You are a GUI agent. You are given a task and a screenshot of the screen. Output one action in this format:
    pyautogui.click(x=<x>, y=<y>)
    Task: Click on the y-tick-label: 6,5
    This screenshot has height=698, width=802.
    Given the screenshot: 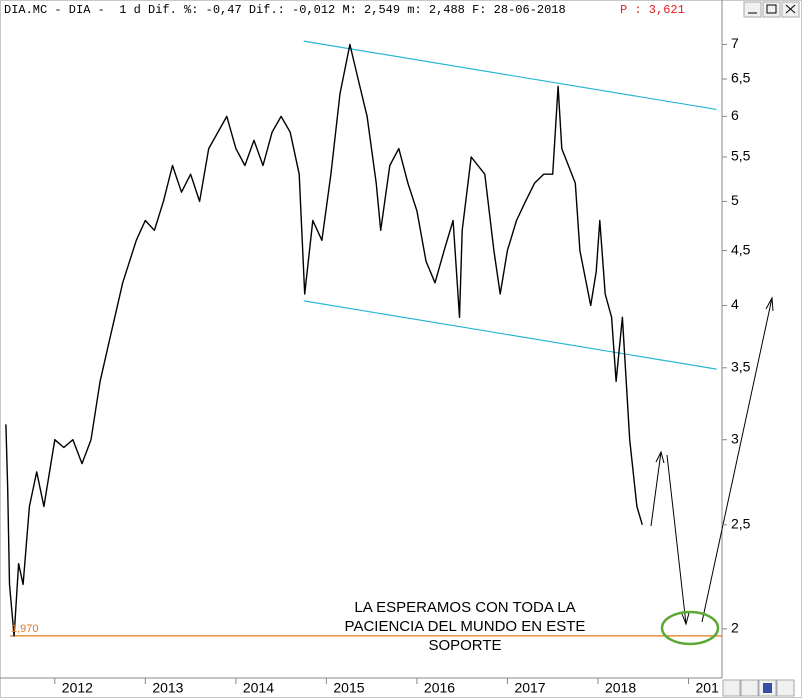 What is the action you would take?
    pyautogui.click(x=741, y=78)
    